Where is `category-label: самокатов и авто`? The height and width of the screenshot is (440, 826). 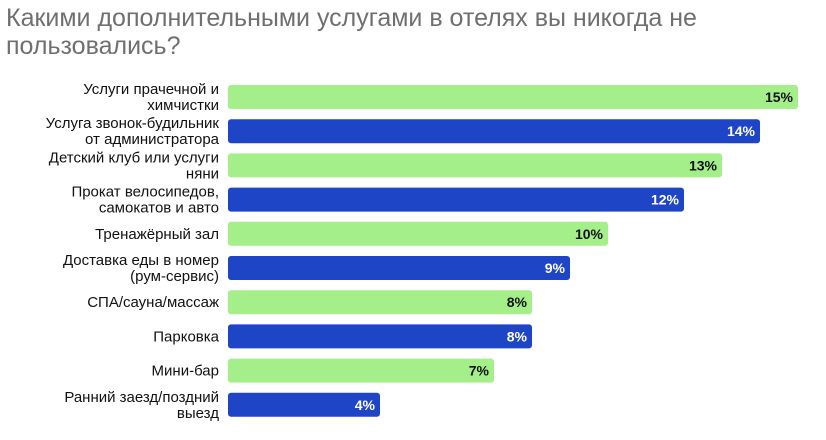 category-label: самокатов и авто is located at coordinates (159, 208).